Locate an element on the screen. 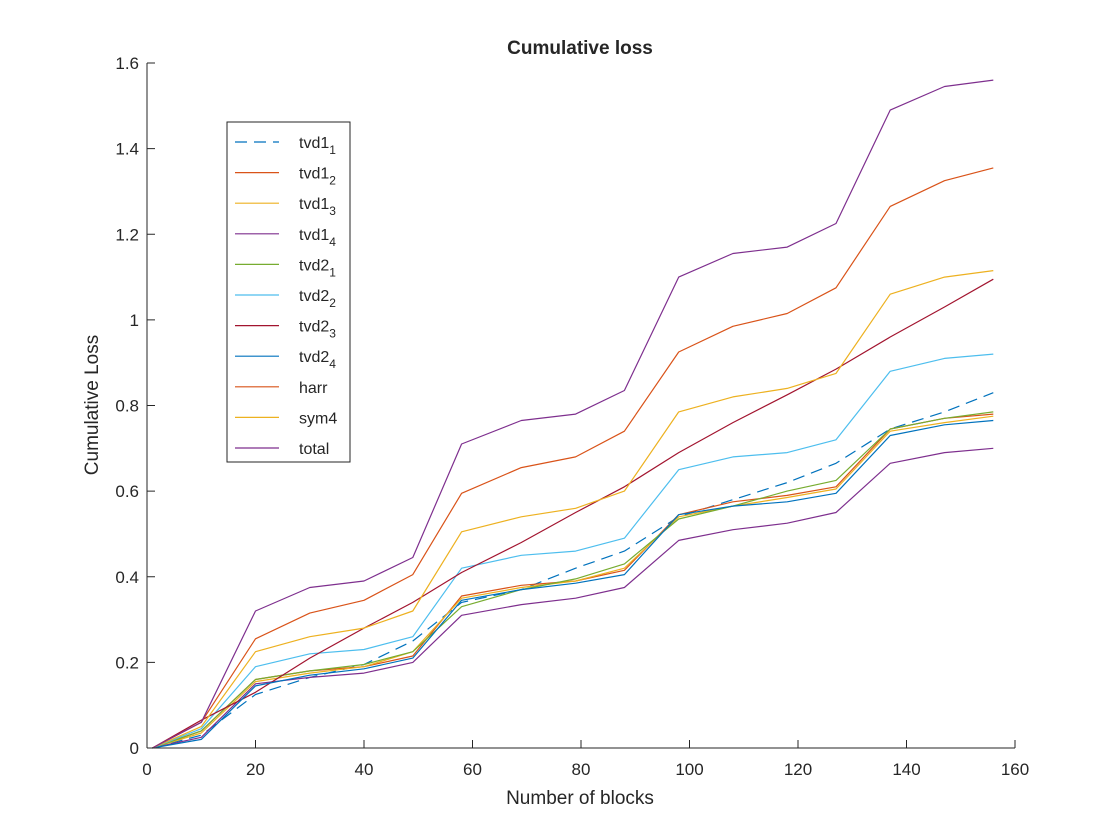 The height and width of the screenshot is (840, 1120). x-axis-label: Number of blocks is located at coordinates (580, 798).